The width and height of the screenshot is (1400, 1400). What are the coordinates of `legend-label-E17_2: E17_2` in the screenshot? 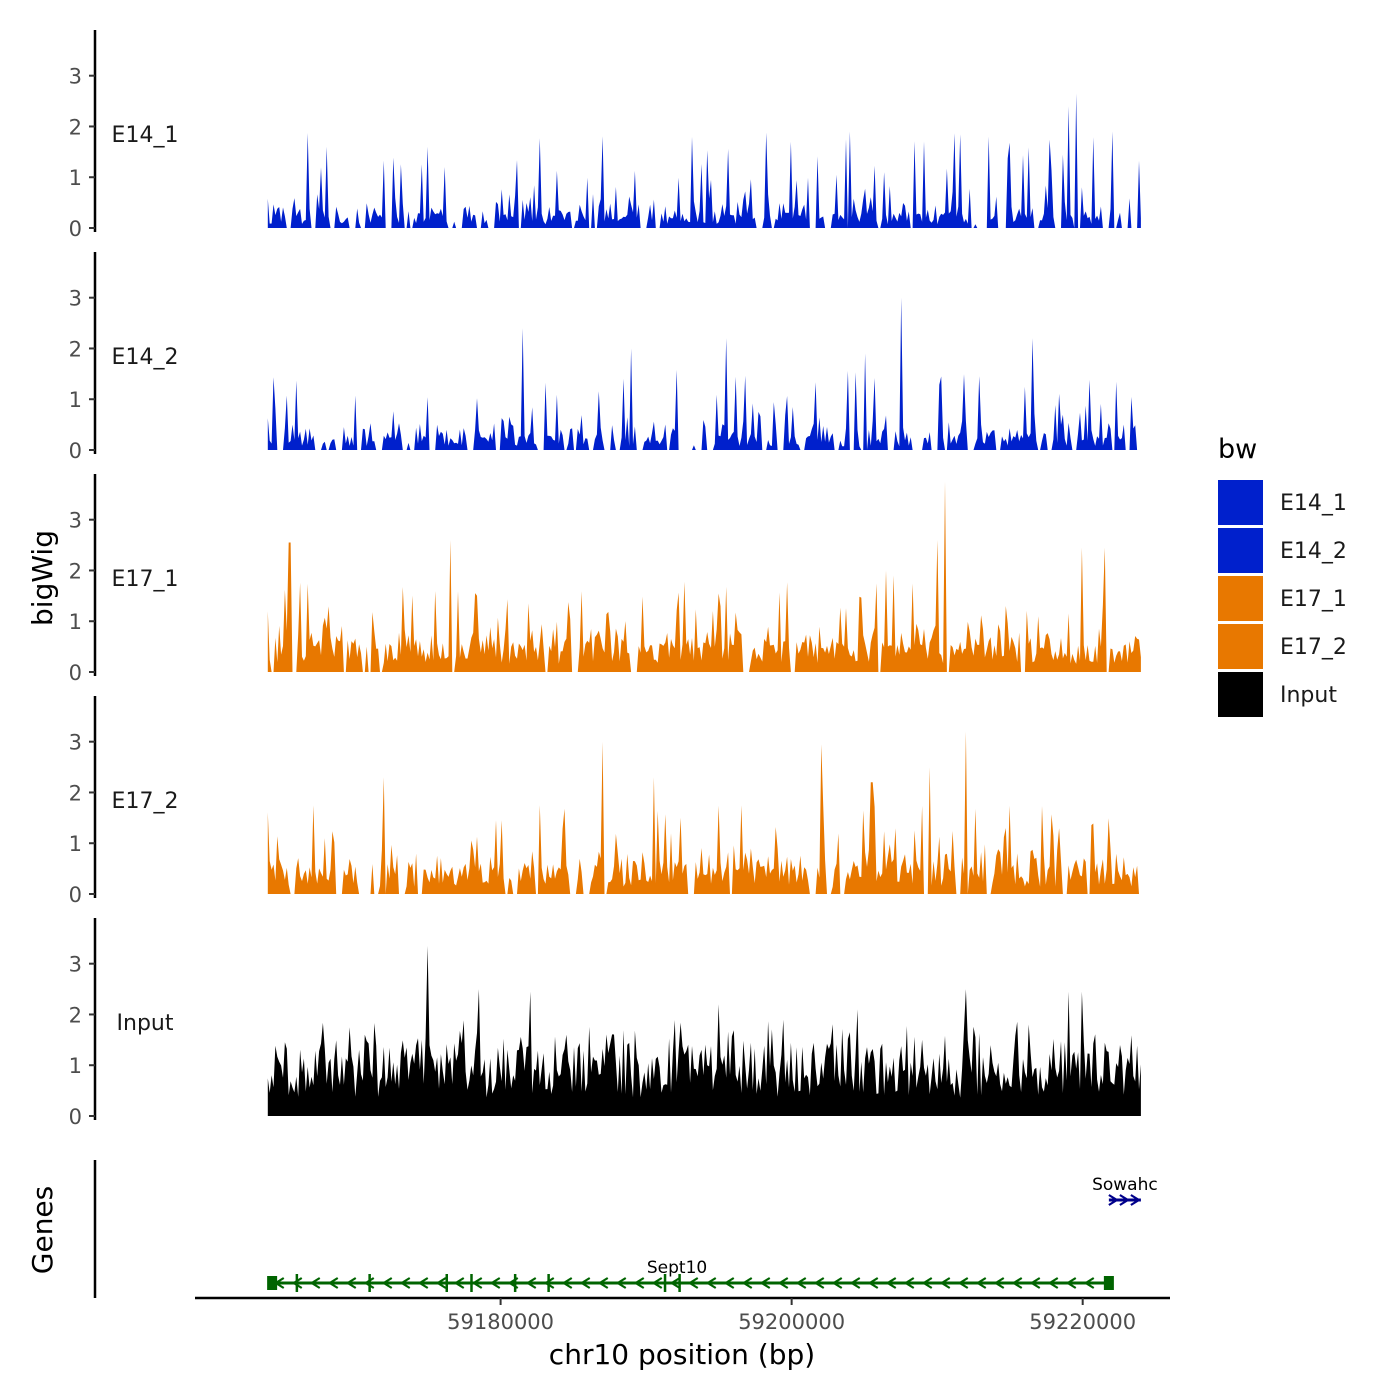 It's located at (1313, 647).